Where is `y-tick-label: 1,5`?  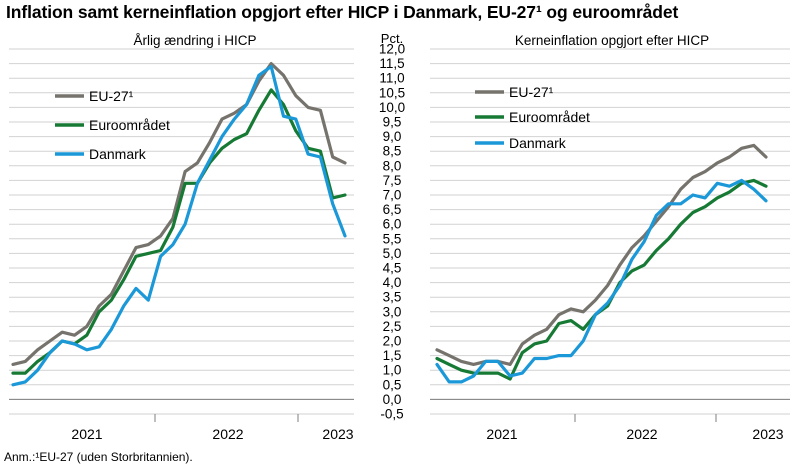 y-tick-label: 1,5 is located at coordinates (392, 355).